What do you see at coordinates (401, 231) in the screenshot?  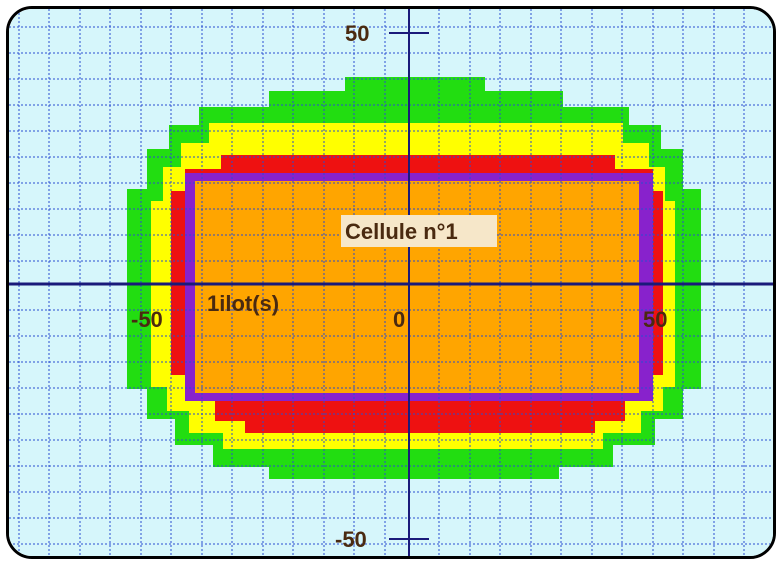 I see `cell-label: Cellule n°1` at bounding box center [401, 231].